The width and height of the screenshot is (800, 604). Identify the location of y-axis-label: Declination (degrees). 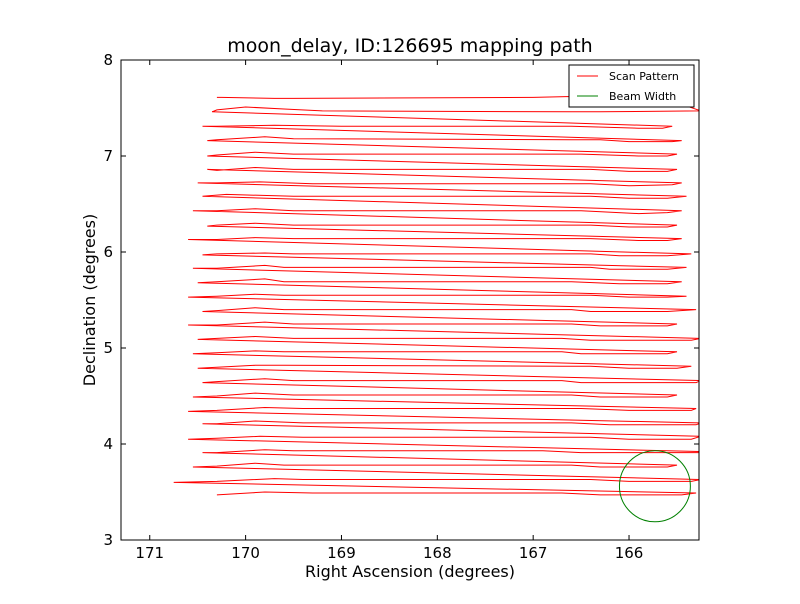
(89, 300).